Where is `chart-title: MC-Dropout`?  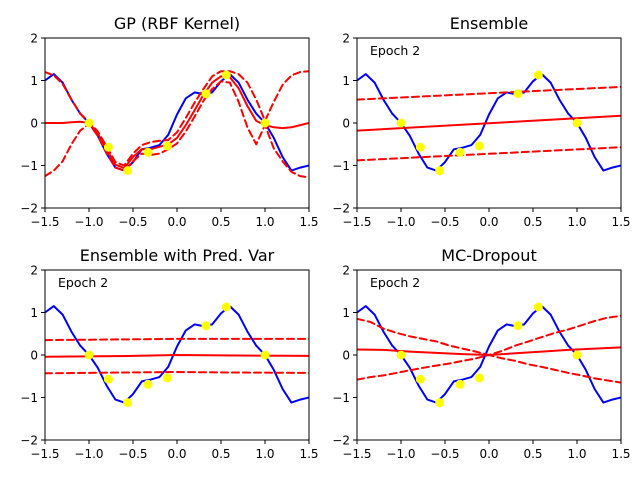
chart-title: MC-Dropout is located at coordinates (488, 255).